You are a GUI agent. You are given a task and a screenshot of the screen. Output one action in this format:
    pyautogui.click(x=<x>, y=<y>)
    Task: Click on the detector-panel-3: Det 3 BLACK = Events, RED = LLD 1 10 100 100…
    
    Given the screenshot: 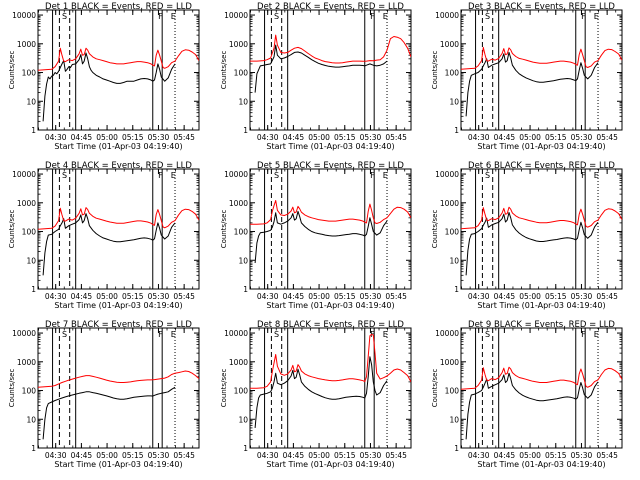 What is the action you would take?
    pyautogui.click(x=527, y=76)
    